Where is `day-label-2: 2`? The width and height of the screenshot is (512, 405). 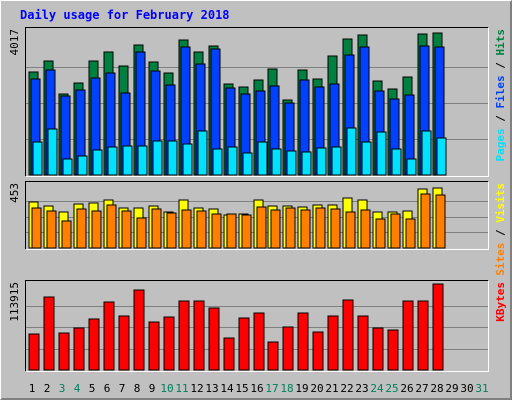
day-label-2: 2 is located at coordinates (47, 388).